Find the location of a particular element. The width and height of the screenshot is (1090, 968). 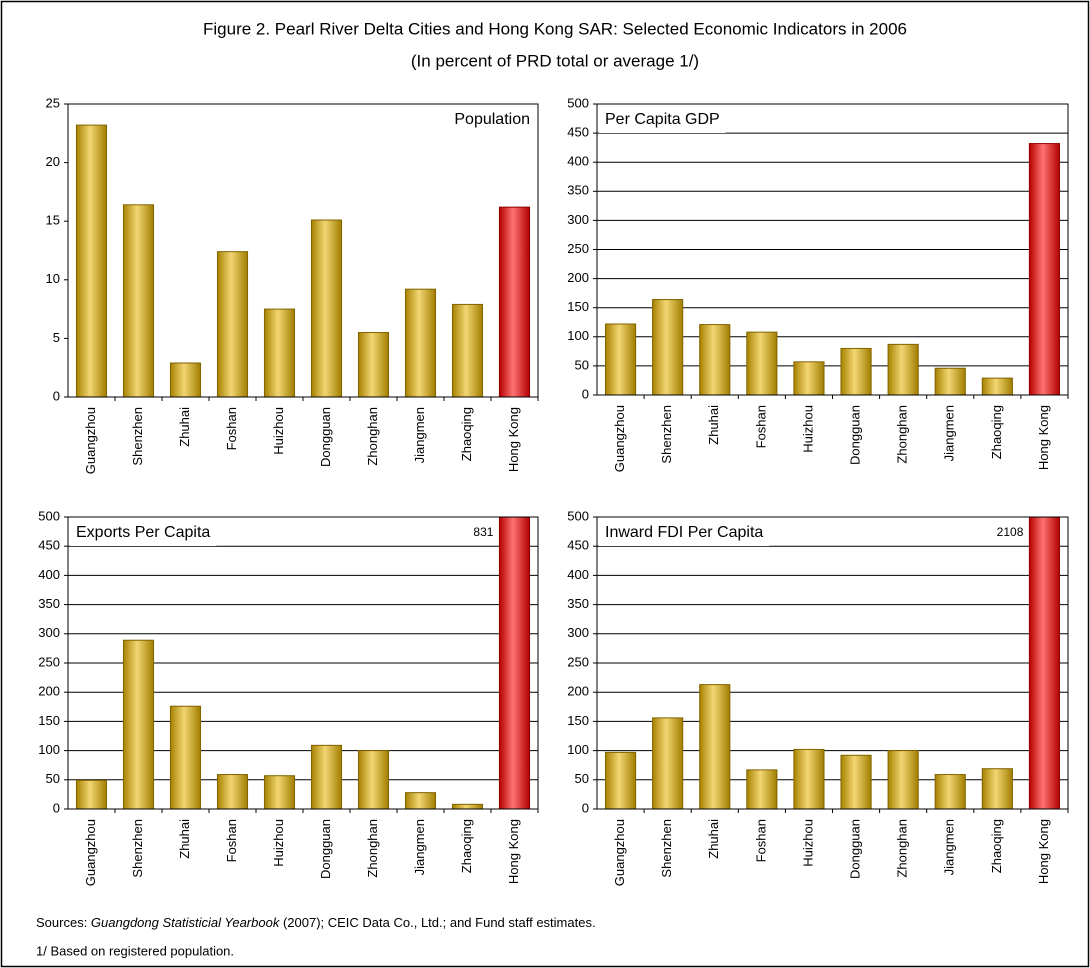

panel-title: Population is located at coordinates (492, 119).